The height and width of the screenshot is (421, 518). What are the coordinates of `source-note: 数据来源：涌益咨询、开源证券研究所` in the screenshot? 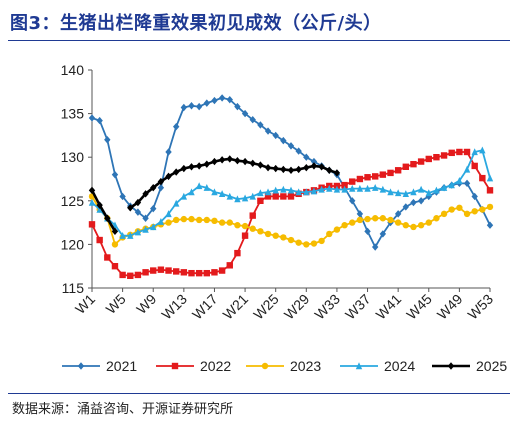 It's located at (123, 409).